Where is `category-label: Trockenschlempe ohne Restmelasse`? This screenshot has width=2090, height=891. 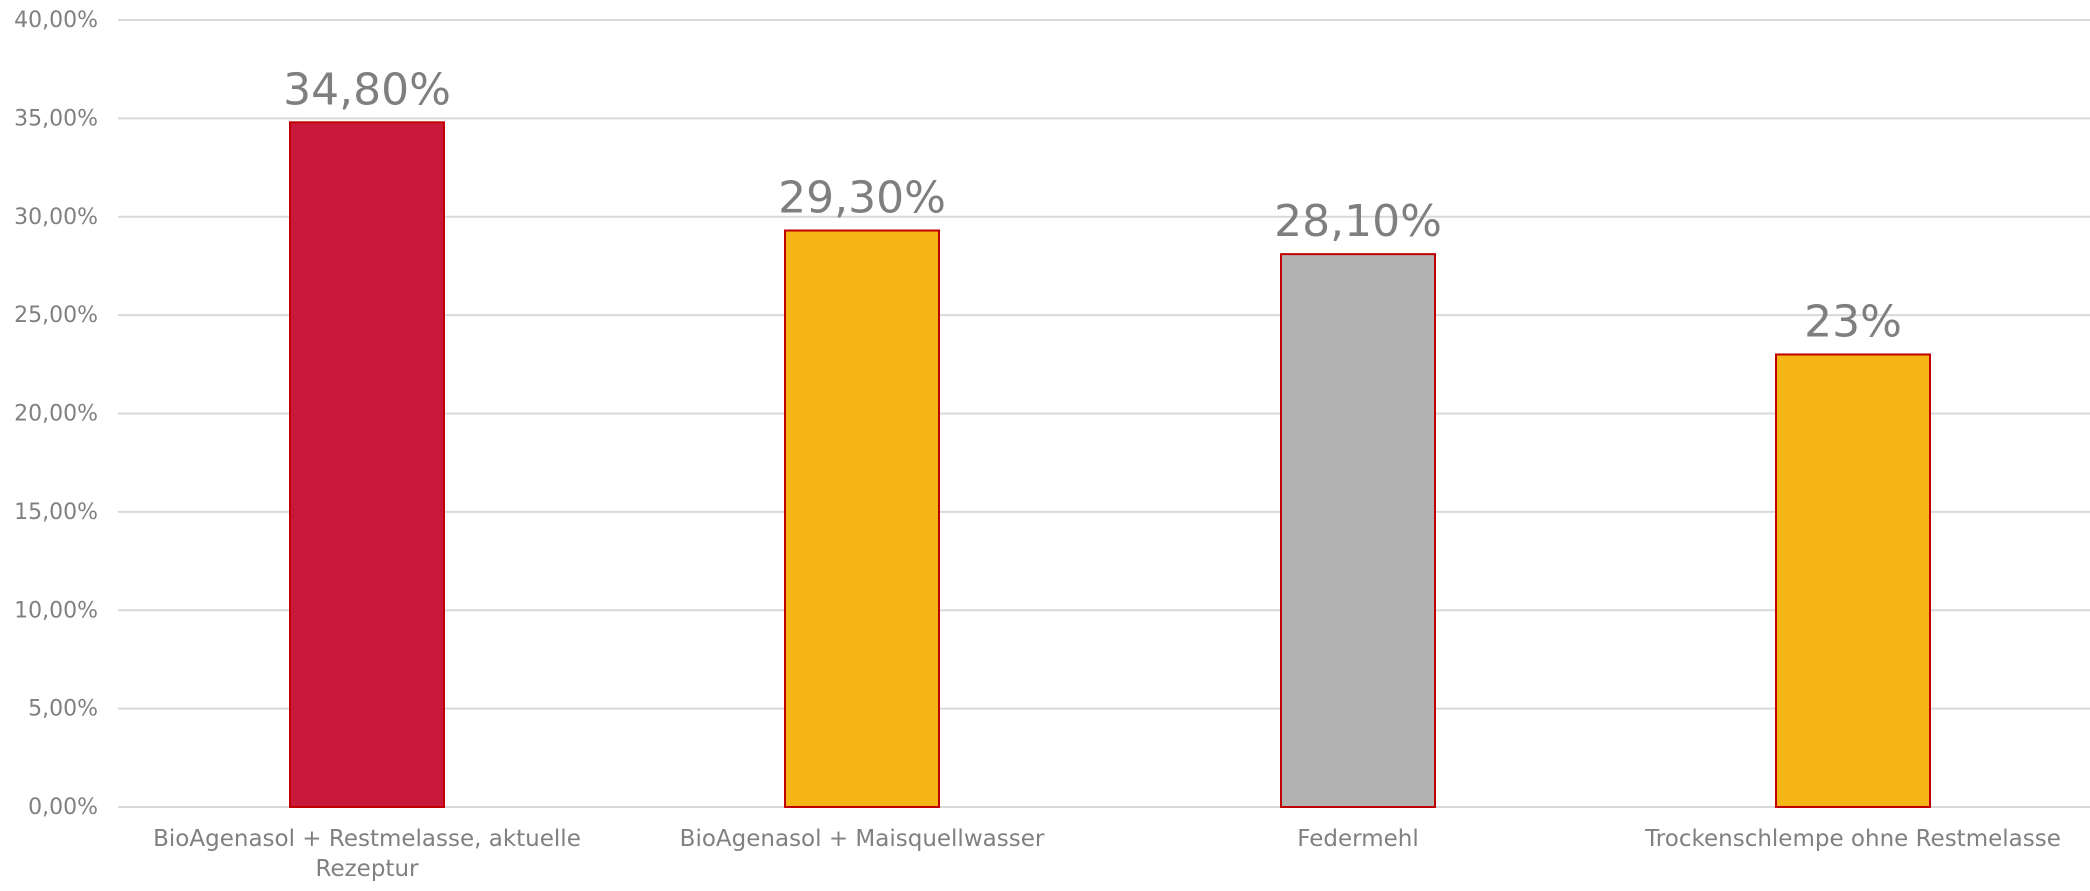 category-label: Trockenschlempe ohne Restmelasse is located at coordinates (1852, 839).